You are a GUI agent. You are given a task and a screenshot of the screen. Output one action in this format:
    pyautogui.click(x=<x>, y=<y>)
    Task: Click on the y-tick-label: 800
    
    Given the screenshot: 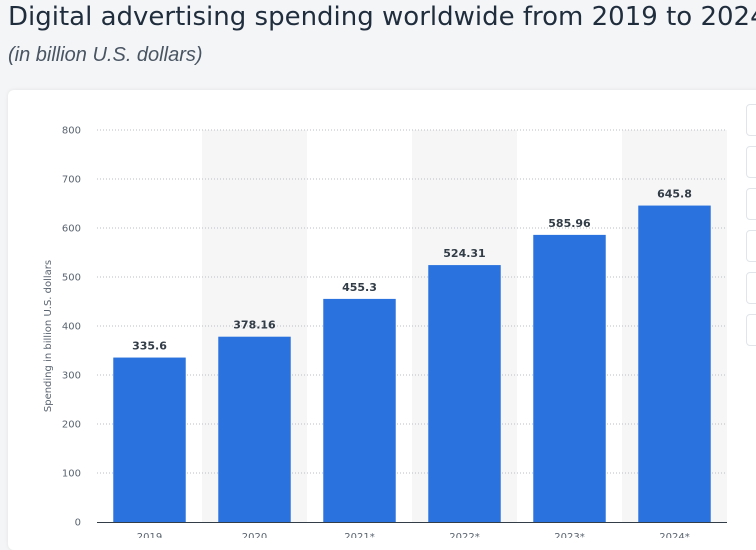 What is the action you would take?
    pyautogui.click(x=71, y=131)
    